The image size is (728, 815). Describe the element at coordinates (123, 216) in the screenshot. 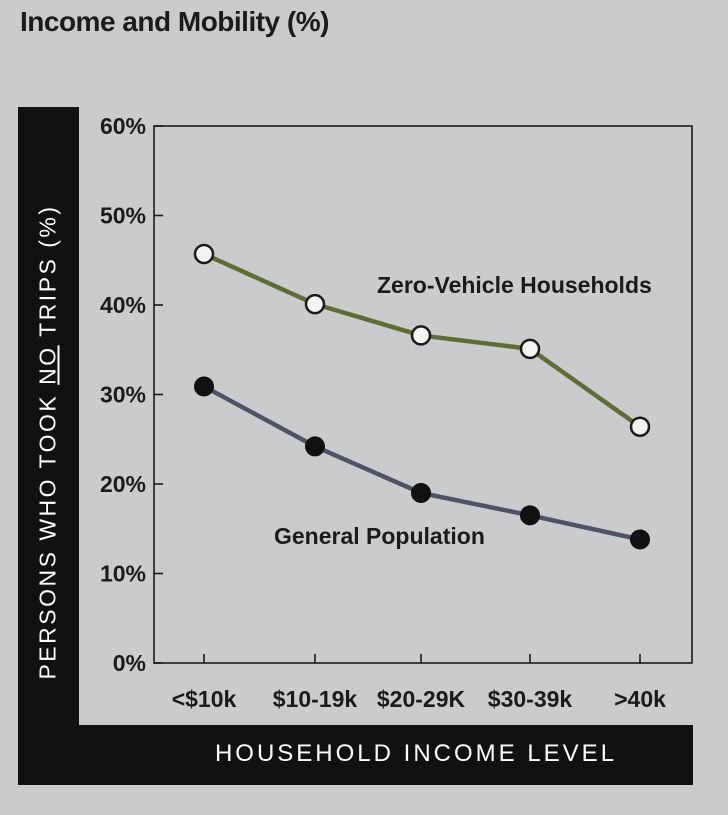

I see `y-tick-label: 50%` at that location.